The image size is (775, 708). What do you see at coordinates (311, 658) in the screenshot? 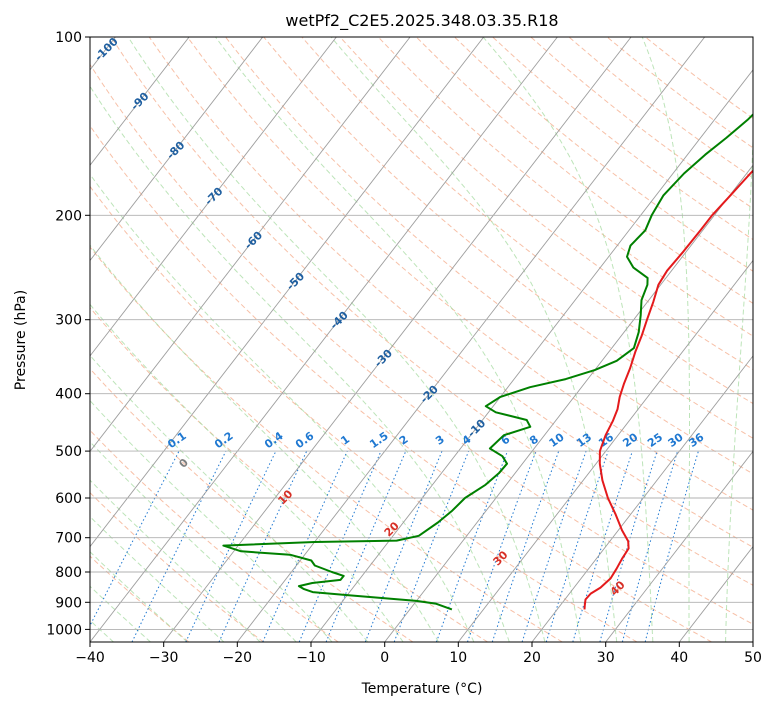
I see `x-tick-label: −10` at bounding box center [311, 658].